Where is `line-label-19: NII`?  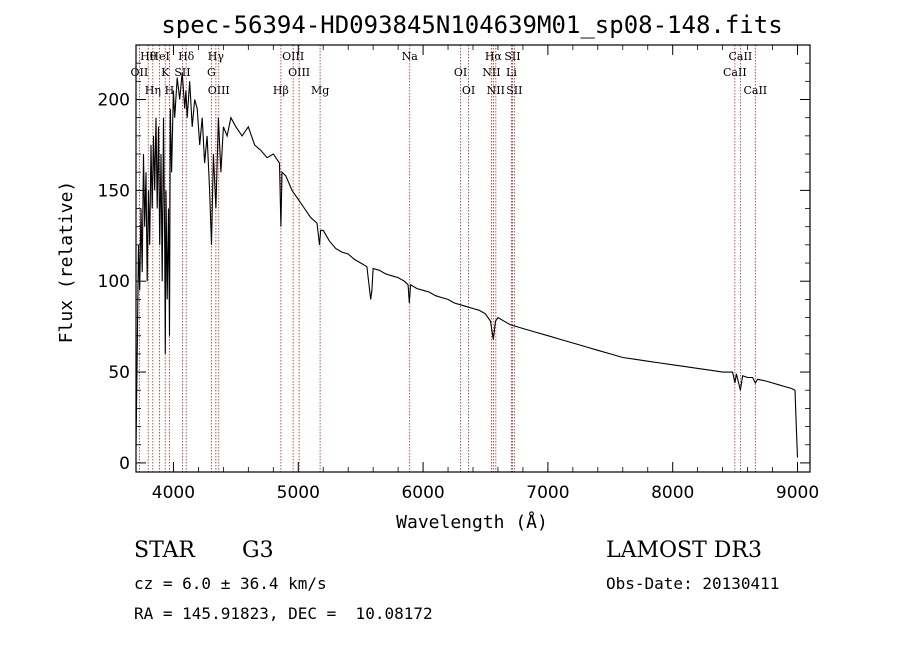 line-label-19: NII is located at coordinates (491, 72).